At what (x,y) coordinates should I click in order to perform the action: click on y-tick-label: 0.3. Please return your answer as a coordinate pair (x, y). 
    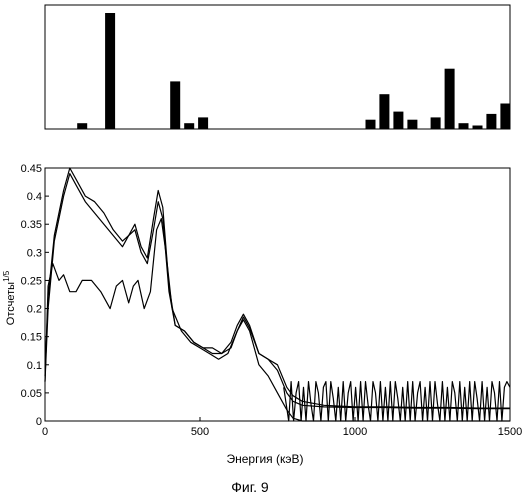
    Looking at the image, I should click on (34, 253).